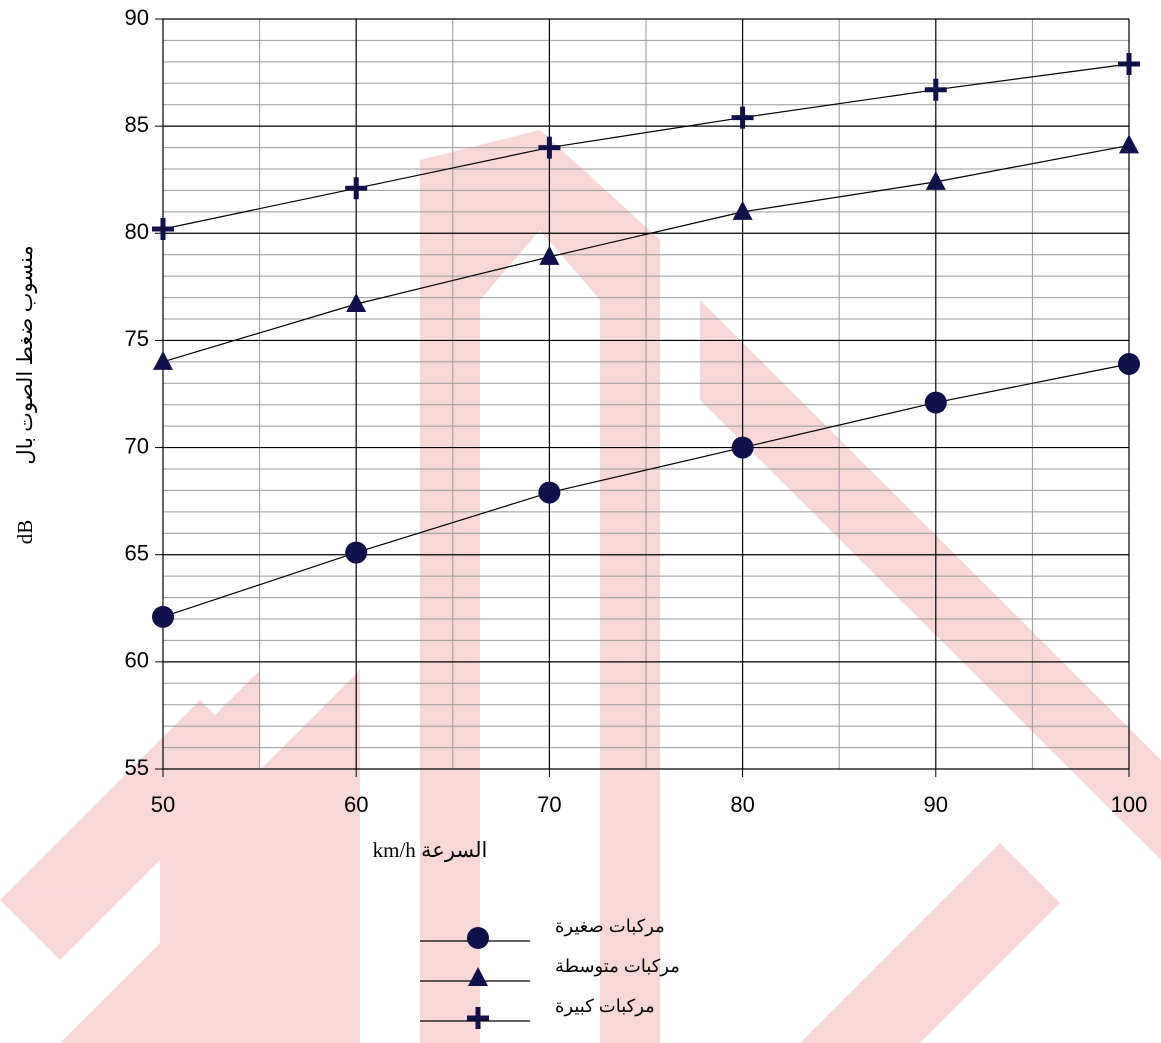 The width and height of the screenshot is (1161, 1043). I want to click on series-line, so click(646, 146).